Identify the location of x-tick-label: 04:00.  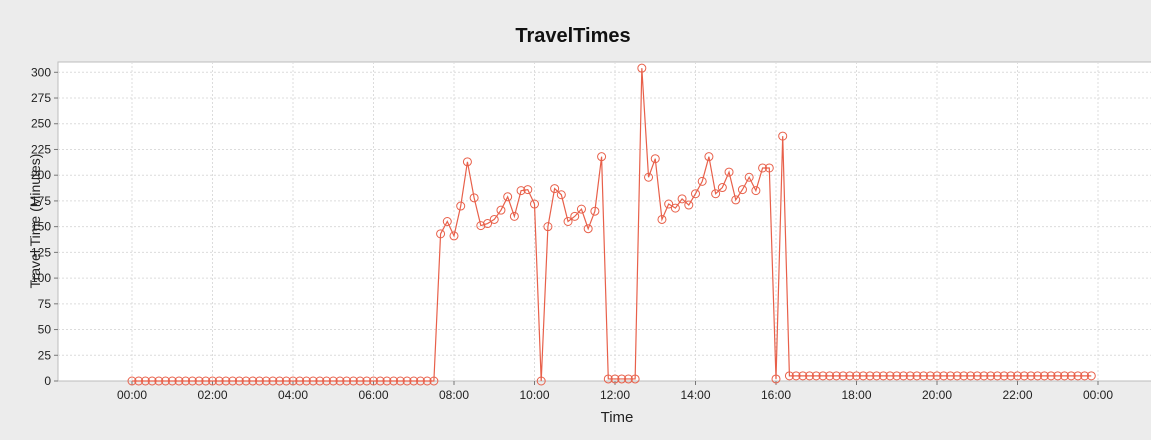
(293, 395).